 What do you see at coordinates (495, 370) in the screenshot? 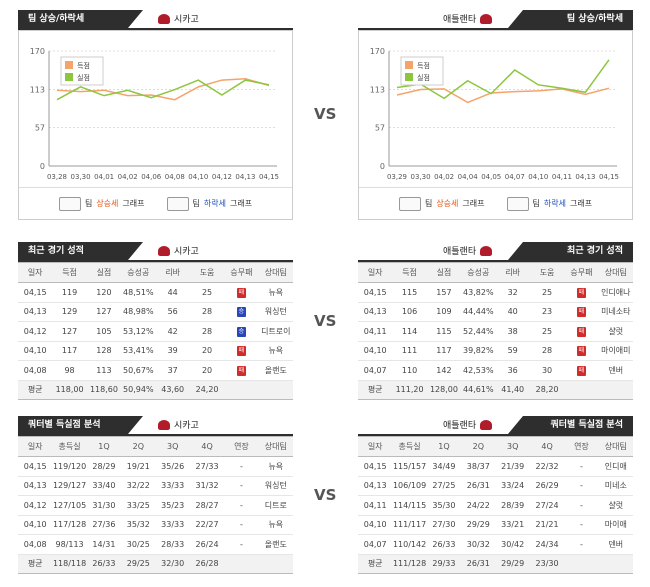
I see `table-row: 04,07 110 142 42,53% 36 30 패 덴버` at bounding box center [495, 370].